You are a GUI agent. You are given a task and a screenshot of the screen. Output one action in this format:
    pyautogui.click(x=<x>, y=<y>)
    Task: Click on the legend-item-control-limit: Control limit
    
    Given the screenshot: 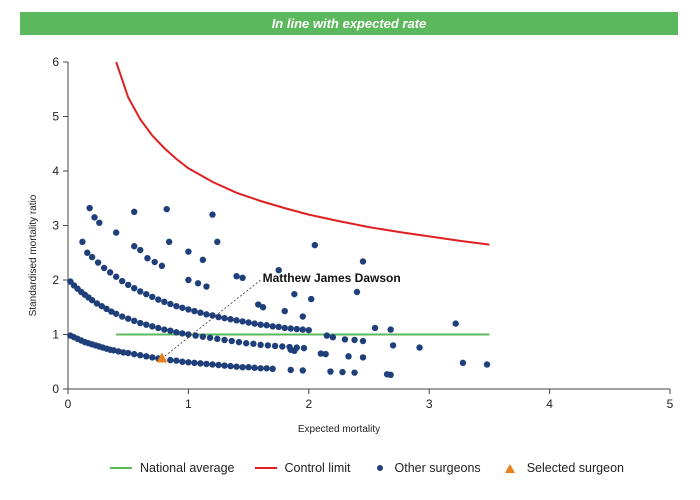 What is the action you would take?
    pyautogui.click(x=302, y=468)
    